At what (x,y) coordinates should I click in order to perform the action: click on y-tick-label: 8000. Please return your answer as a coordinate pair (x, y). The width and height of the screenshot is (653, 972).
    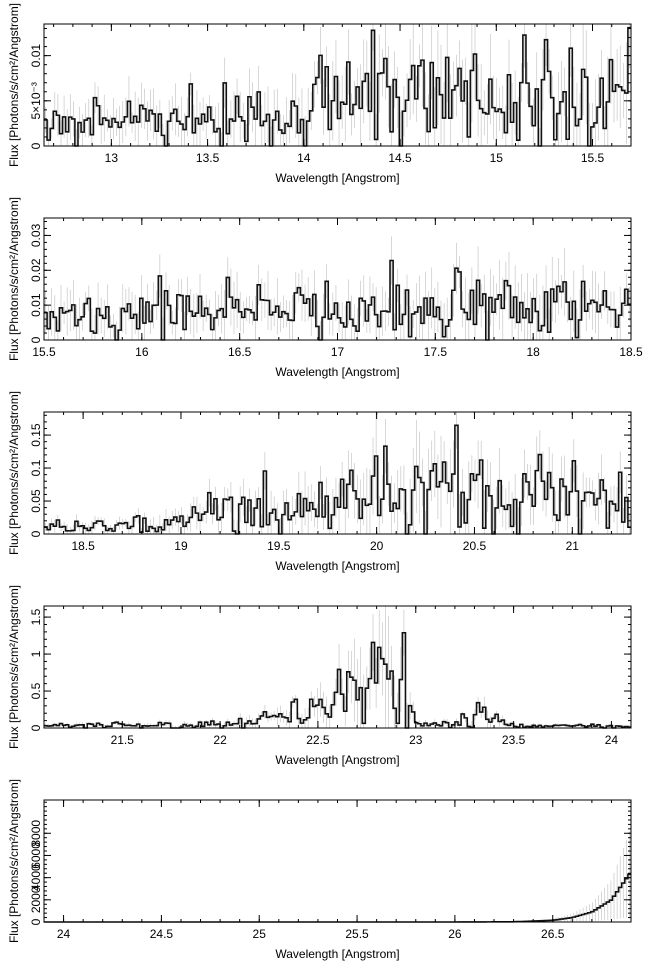
    Looking at the image, I should click on (36, 833).